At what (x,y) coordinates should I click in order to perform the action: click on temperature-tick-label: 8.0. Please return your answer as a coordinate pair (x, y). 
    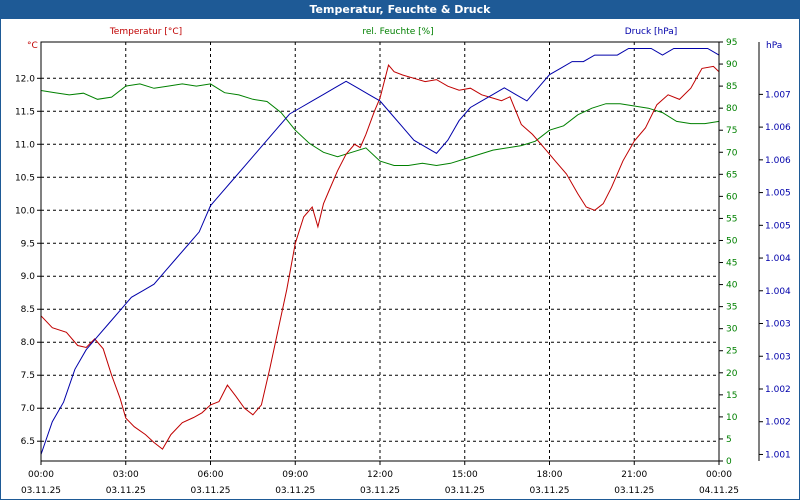
    Looking at the image, I should click on (28, 343).